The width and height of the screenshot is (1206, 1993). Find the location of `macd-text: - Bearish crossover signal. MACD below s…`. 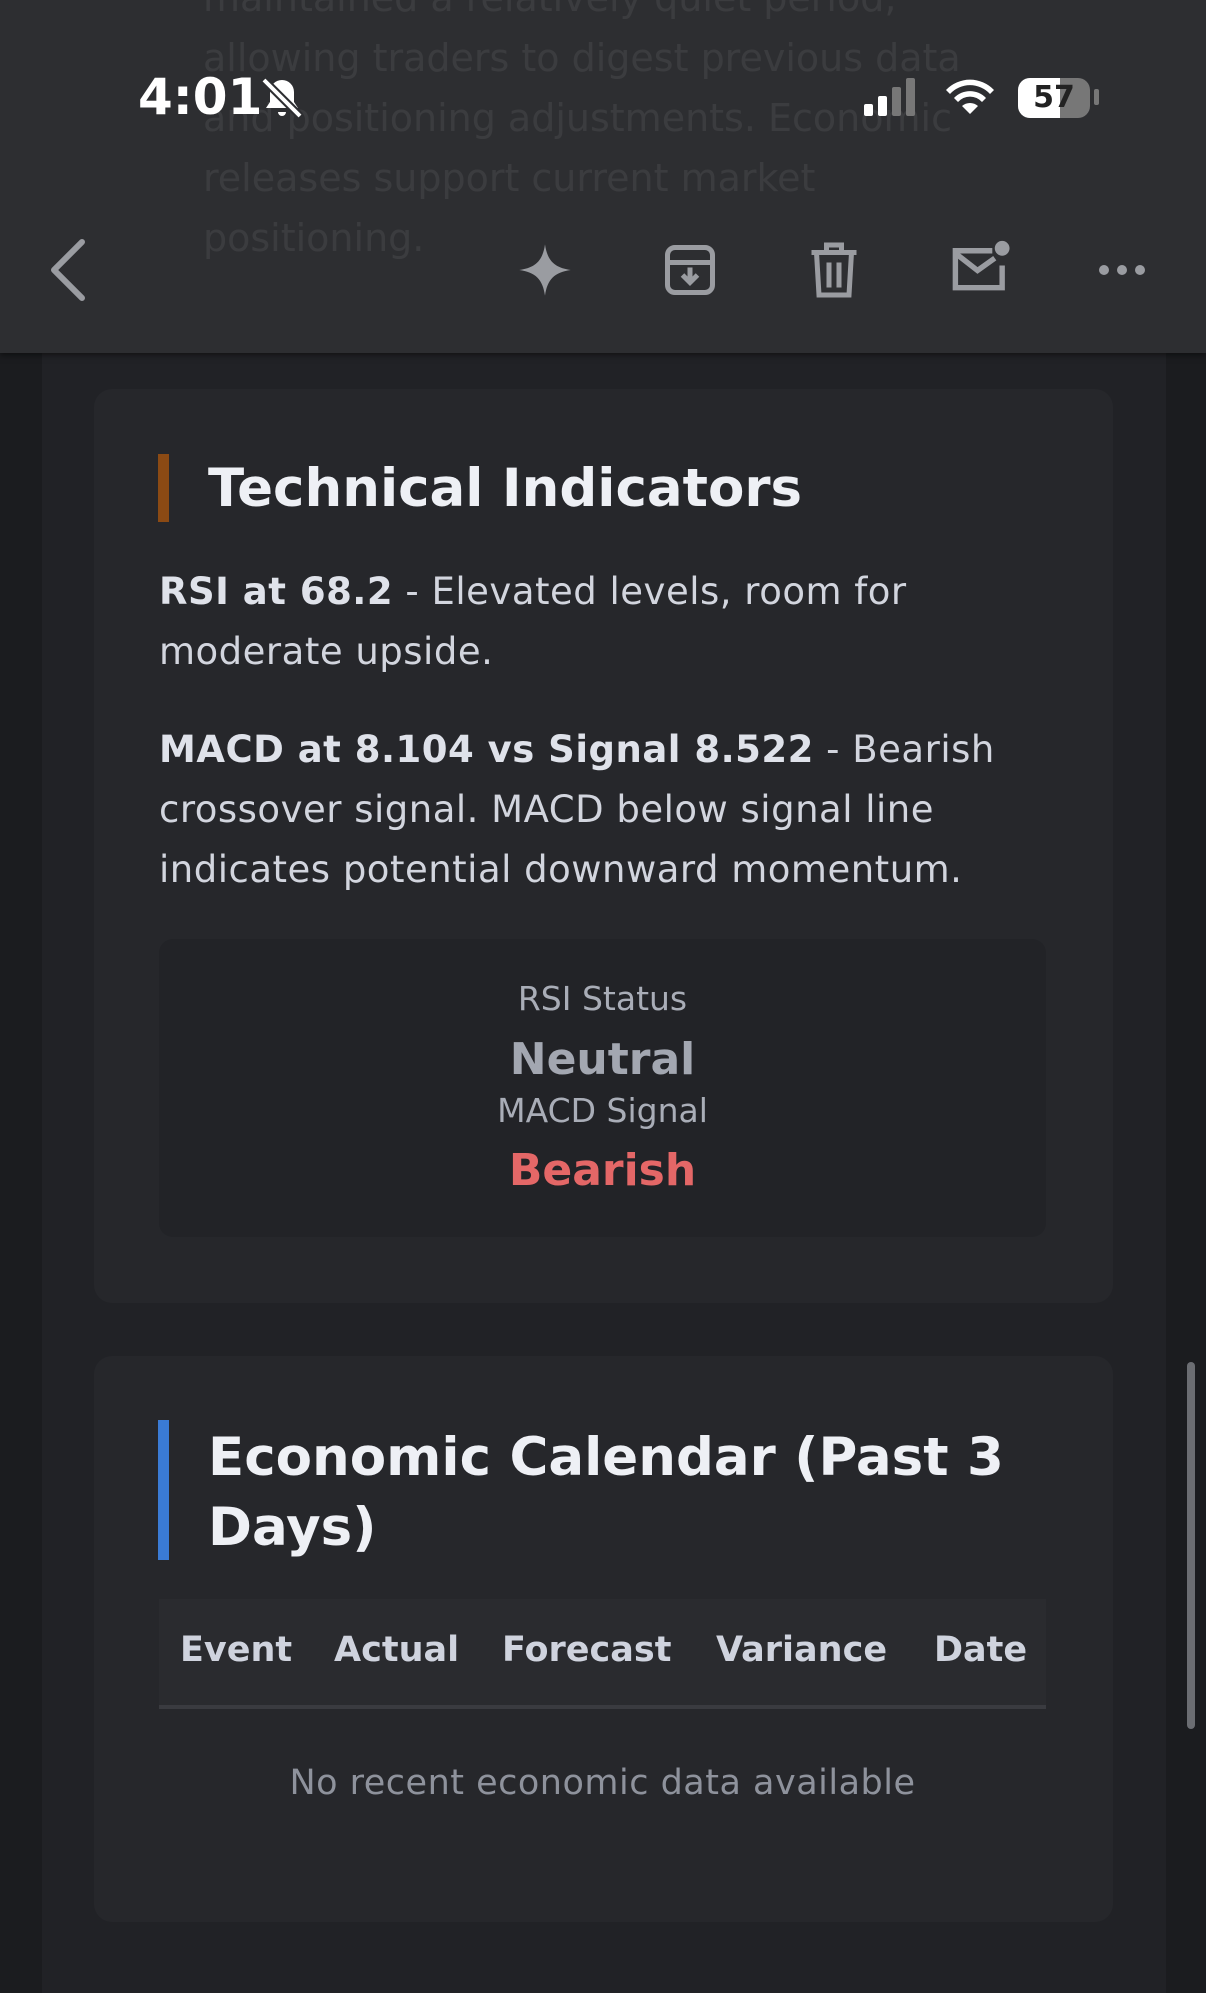

macd-text: - Bearish crossover signal. MACD below s… is located at coordinates (577, 809).